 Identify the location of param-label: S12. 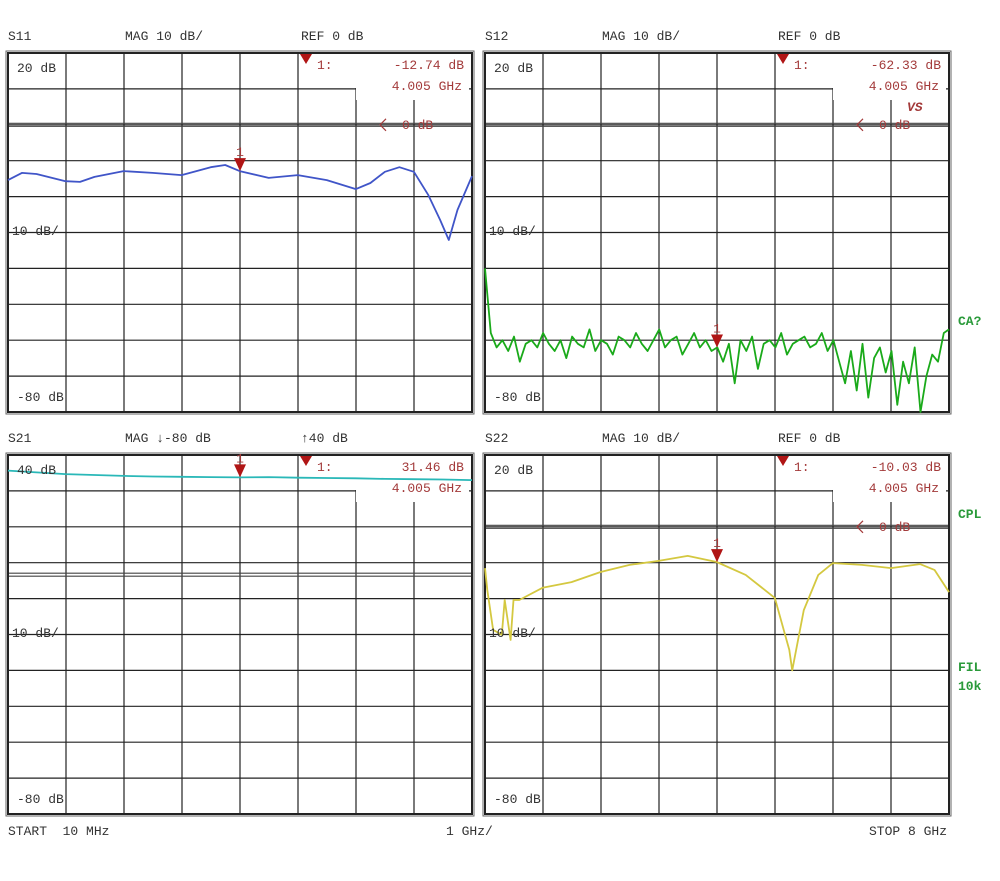
(496, 36).